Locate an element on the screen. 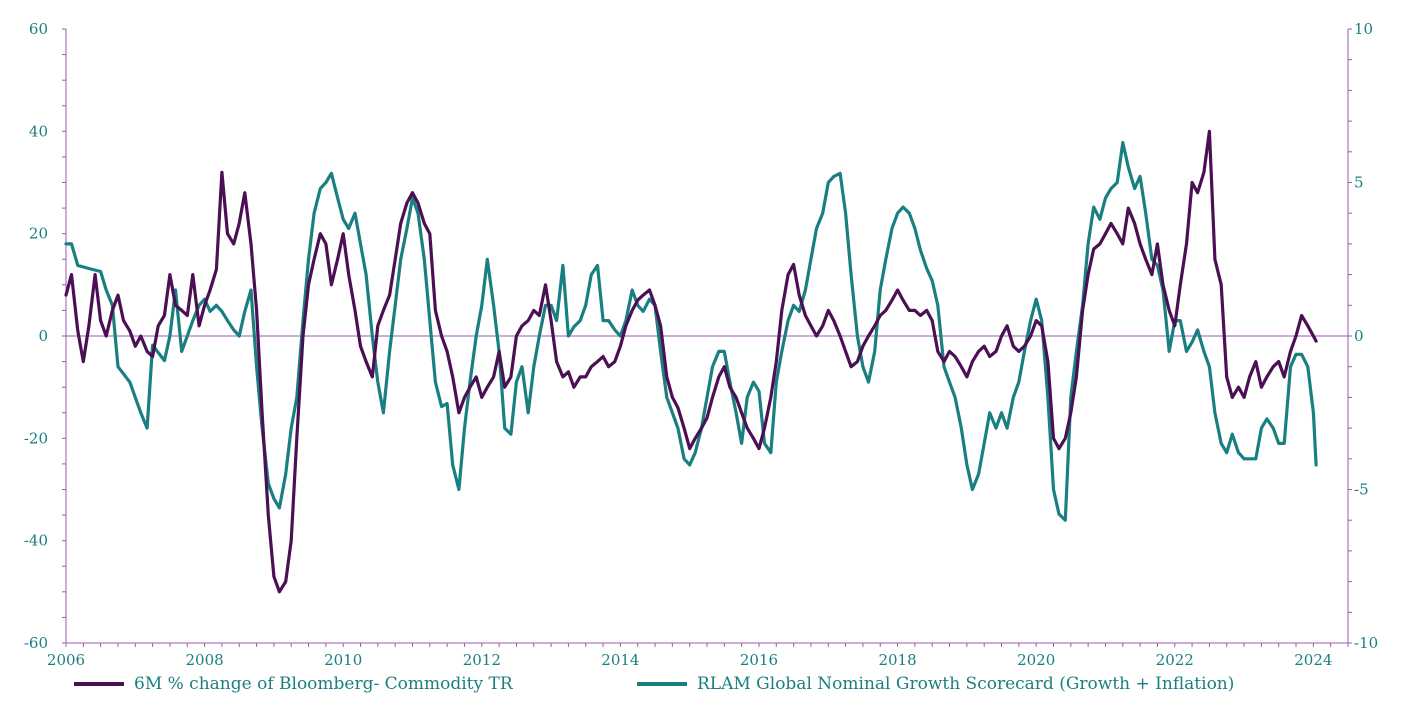 Image resolution: width=1411 pixels, height=702 pixels. legend-item-commodity: 6M % change of Bloomberg- Commodity TR is located at coordinates (293, 684).